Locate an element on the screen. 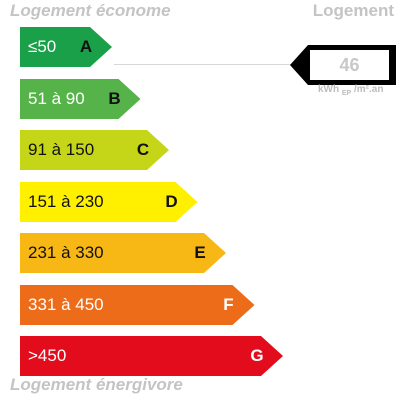  unit-main: kWh is located at coordinates (329, 89).